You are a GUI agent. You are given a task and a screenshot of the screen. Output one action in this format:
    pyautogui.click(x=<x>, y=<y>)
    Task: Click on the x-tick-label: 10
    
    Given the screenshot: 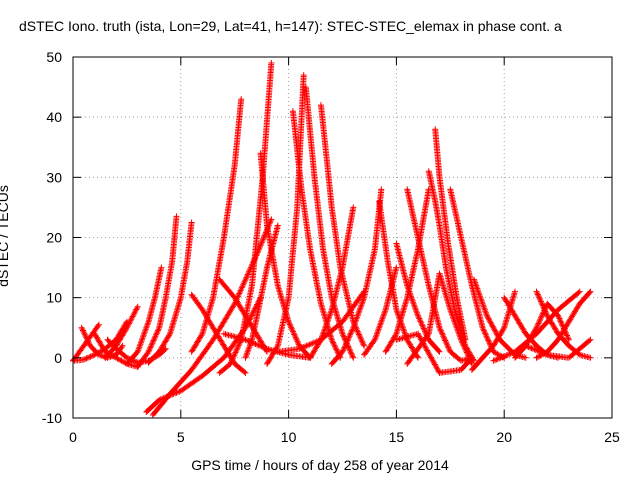 What is the action you would take?
    pyautogui.click(x=289, y=437)
    